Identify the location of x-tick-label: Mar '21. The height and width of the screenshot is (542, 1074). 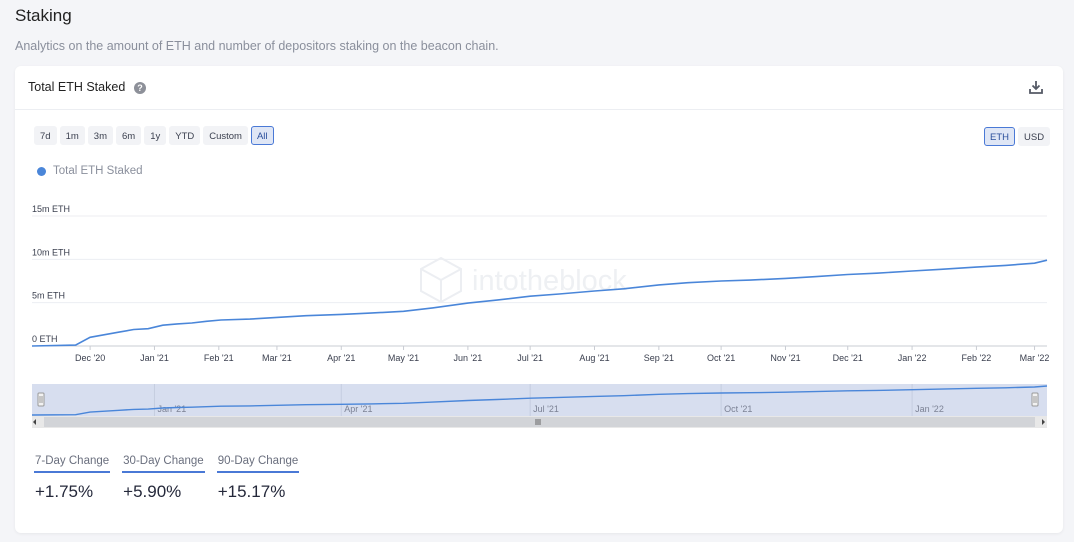
(277, 358).